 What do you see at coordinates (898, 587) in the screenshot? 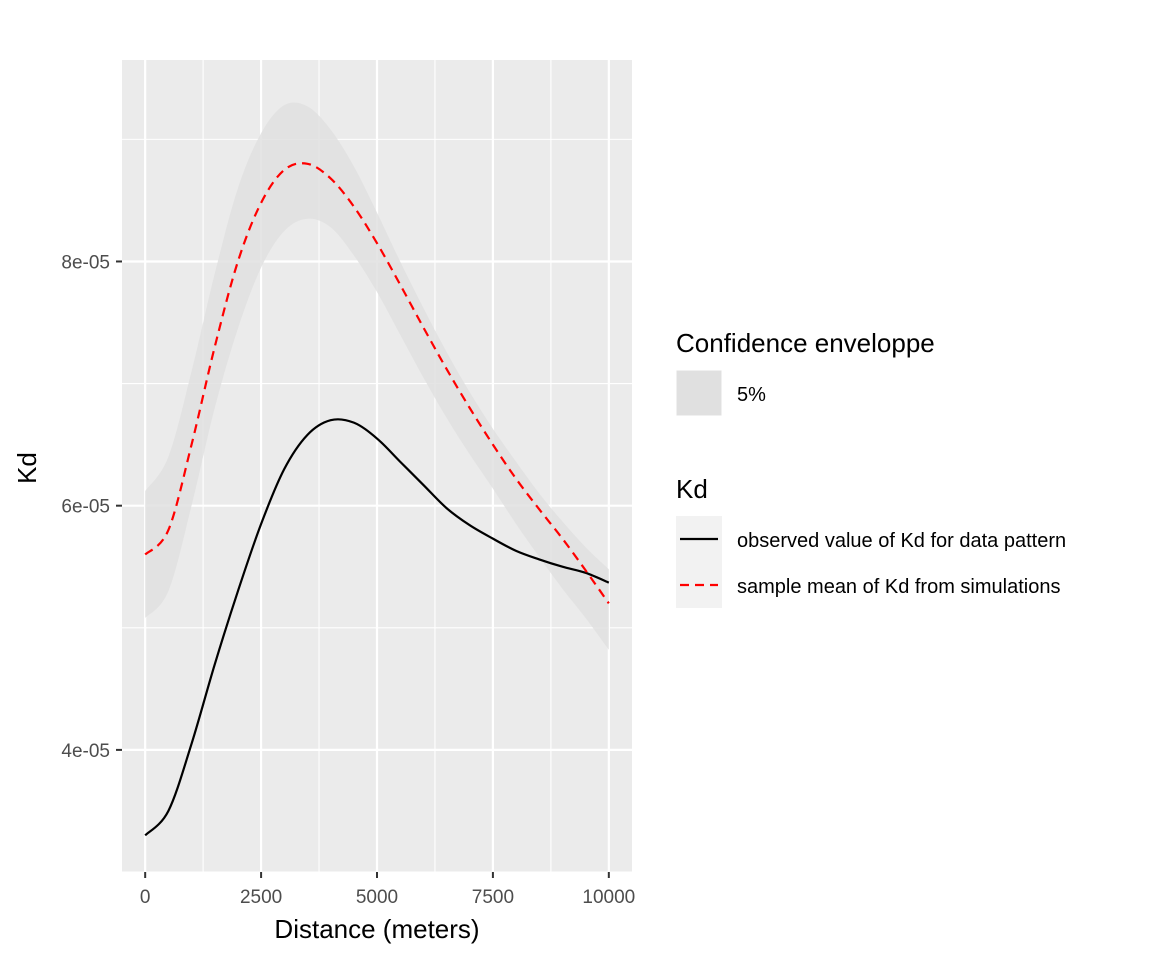
I see `legend-simulated-label: sample mean of Kd from simulations` at bounding box center [898, 587].